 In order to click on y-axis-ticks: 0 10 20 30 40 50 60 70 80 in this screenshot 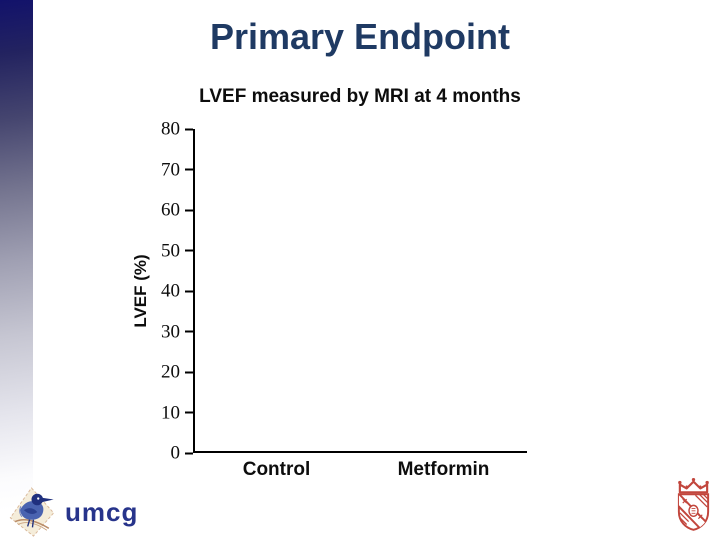, I will do `click(165, 291)`.